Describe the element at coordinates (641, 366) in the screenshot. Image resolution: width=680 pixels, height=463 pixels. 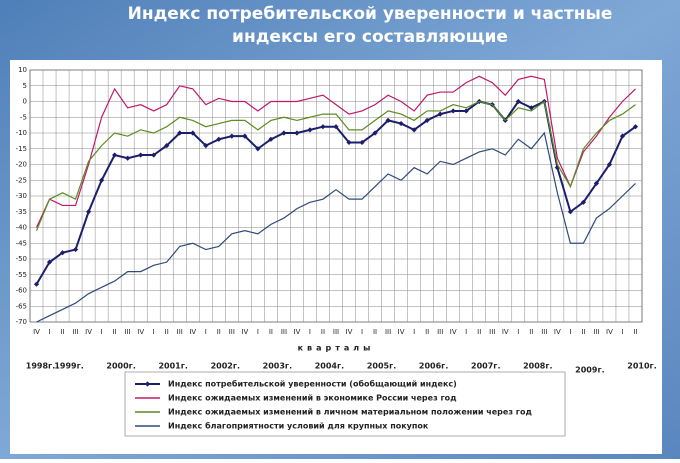
I see `year-label: 2010г.` at that location.